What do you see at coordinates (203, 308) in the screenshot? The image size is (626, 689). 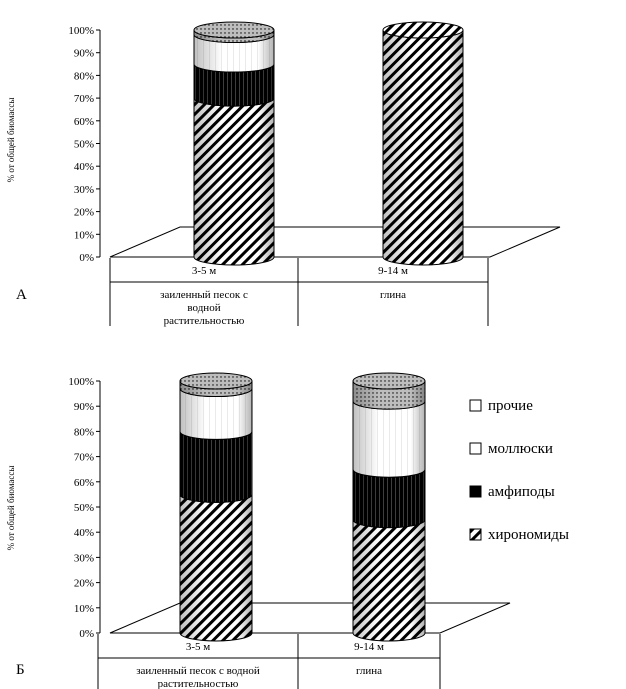 I see `category-description: водной` at bounding box center [203, 308].